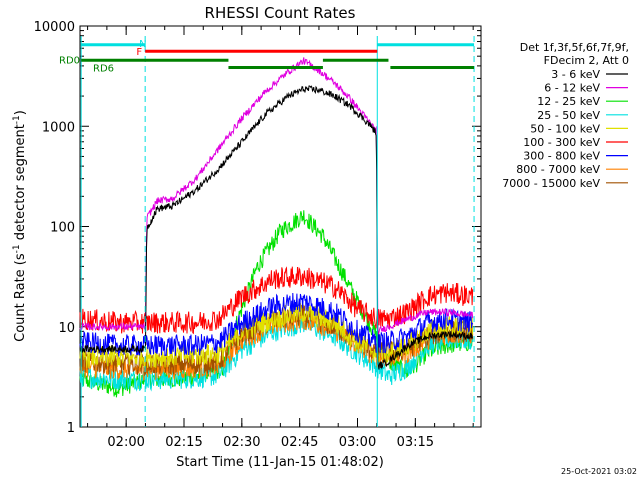  I want to click on y-axis-label: Count Rate (s-1 detector segment-1), so click(20, 226).